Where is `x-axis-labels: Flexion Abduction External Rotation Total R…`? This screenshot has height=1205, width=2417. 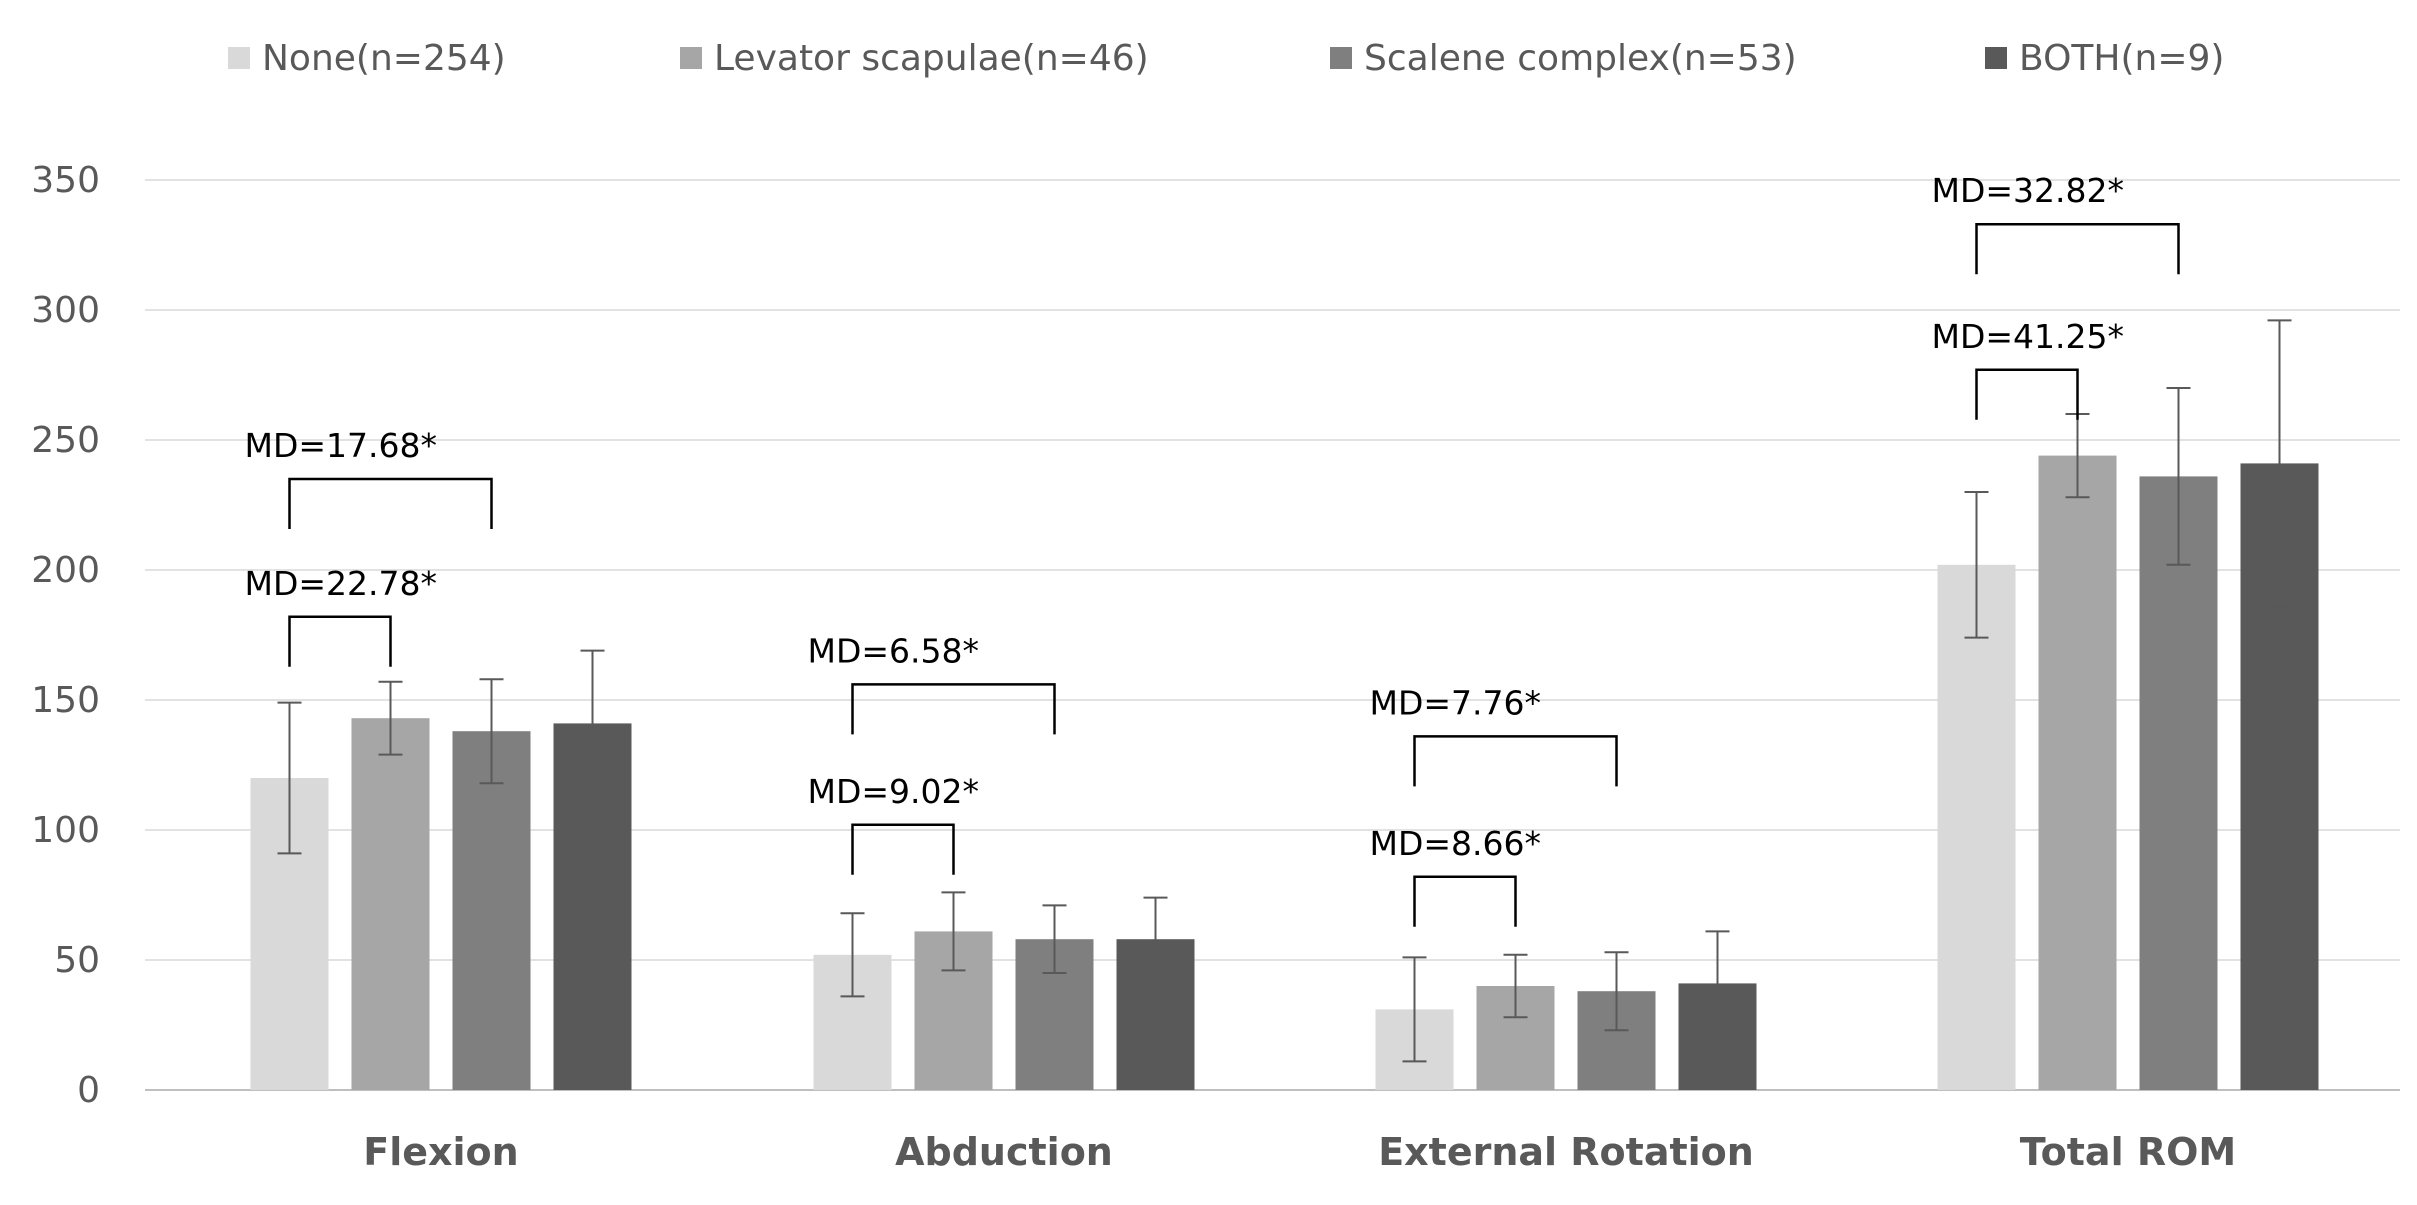
x-axis-labels: Flexion Abduction External Rotation Total R… is located at coordinates (1299, 1152).